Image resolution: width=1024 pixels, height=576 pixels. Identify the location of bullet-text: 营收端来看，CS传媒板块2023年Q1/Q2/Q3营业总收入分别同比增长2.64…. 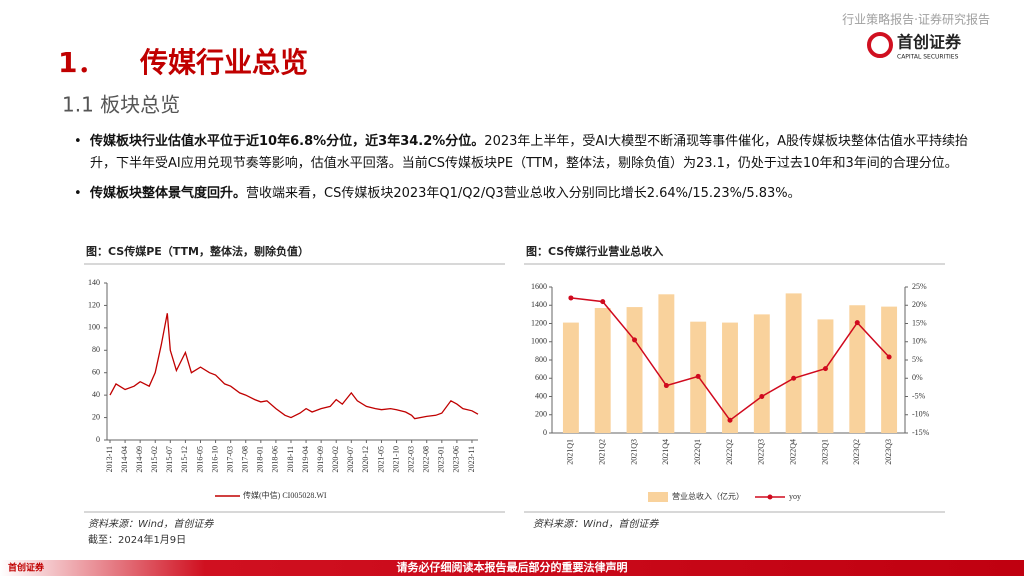
(523, 193).